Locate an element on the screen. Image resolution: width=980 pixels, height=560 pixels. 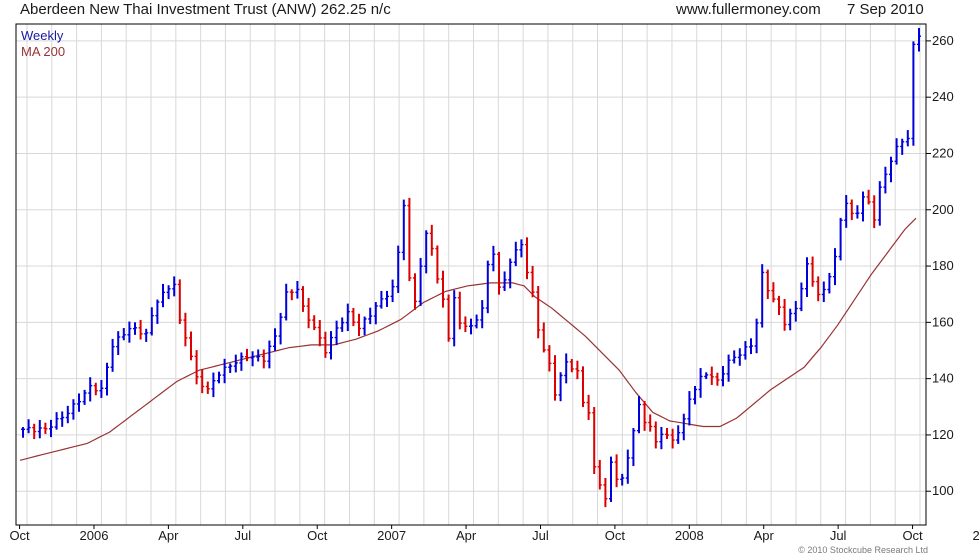
y-tick-label: 240 is located at coordinates (943, 96).